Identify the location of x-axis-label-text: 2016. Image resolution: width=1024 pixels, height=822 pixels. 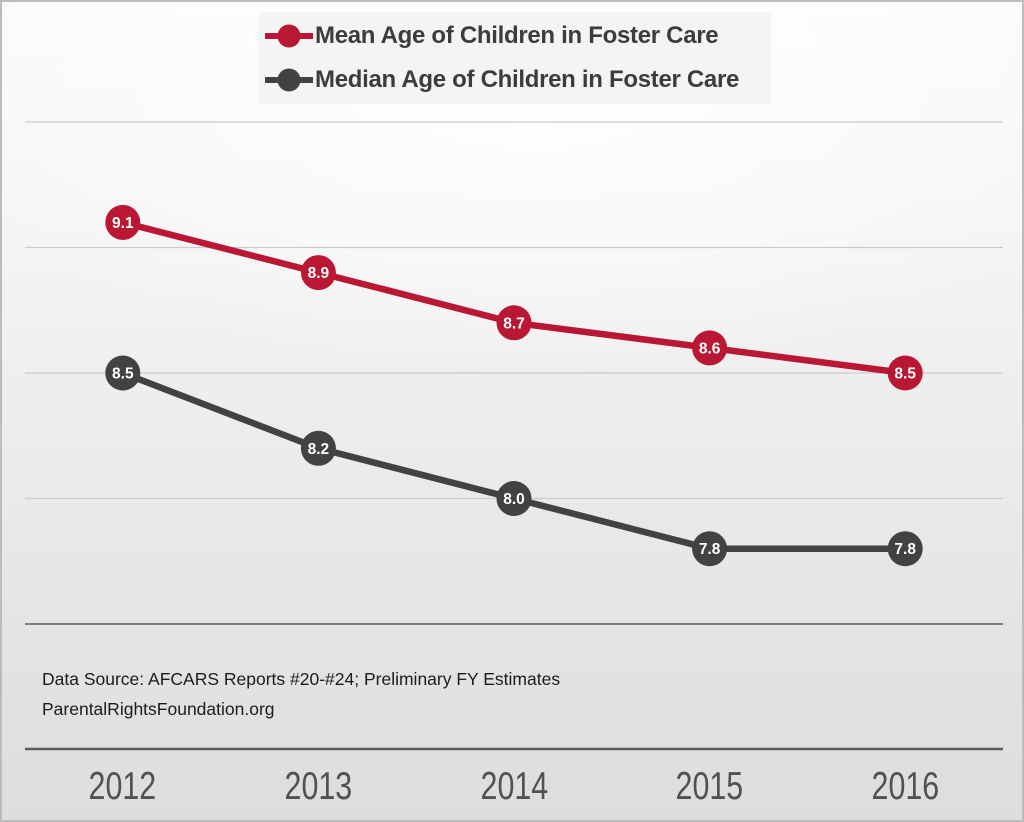
(905, 786).